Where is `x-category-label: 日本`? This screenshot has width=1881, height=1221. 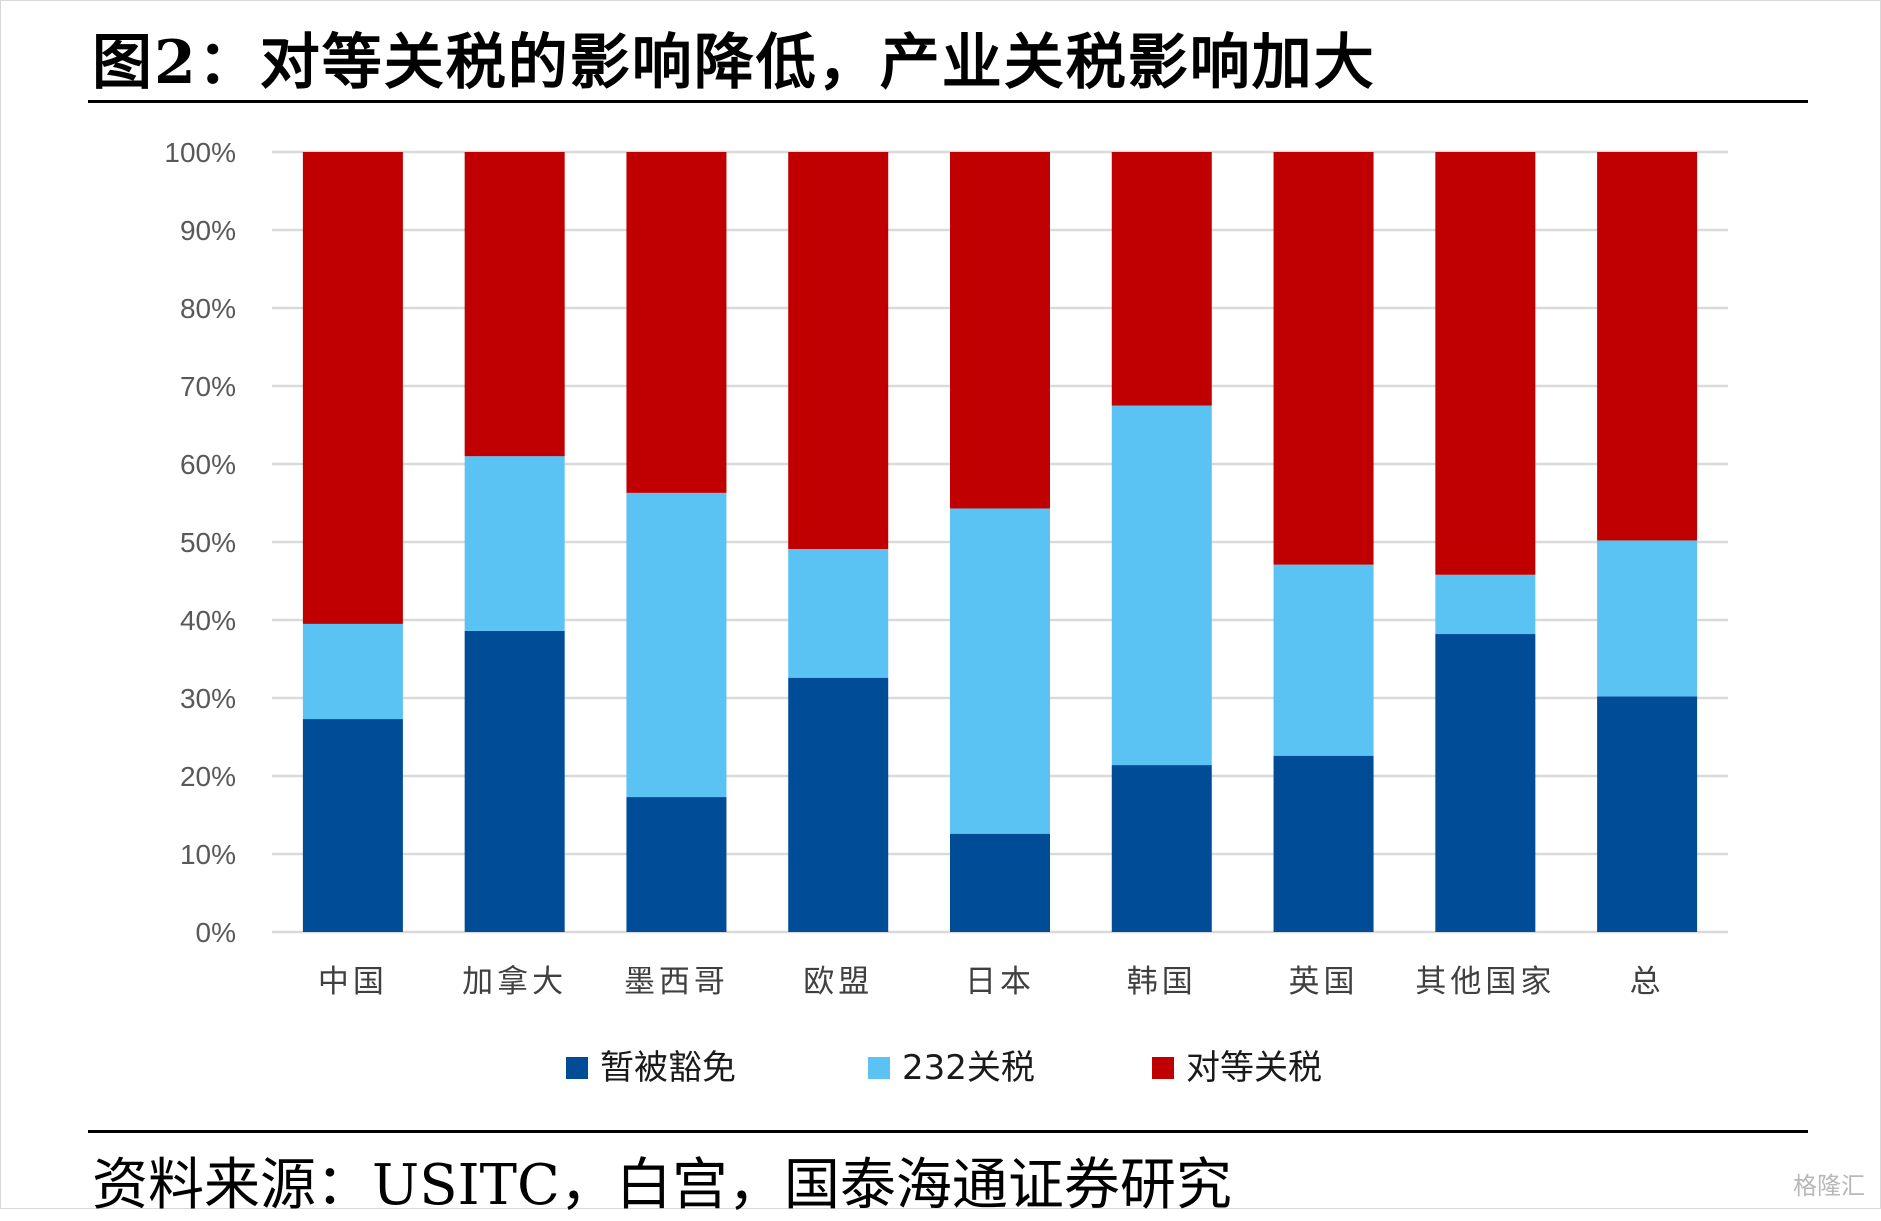 x-category-label: 日本 is located at coordinates (1000, 982).